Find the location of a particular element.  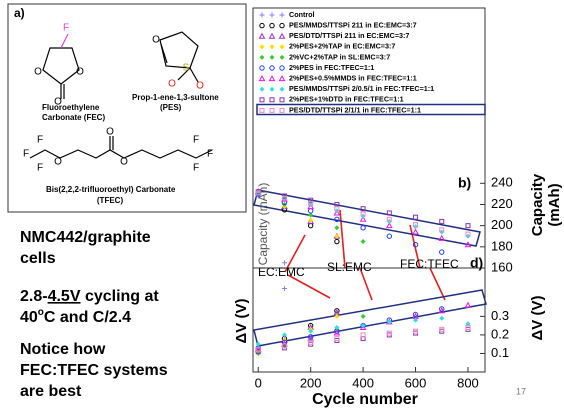

text-part: cycling at is located at coordinates (120, 296).